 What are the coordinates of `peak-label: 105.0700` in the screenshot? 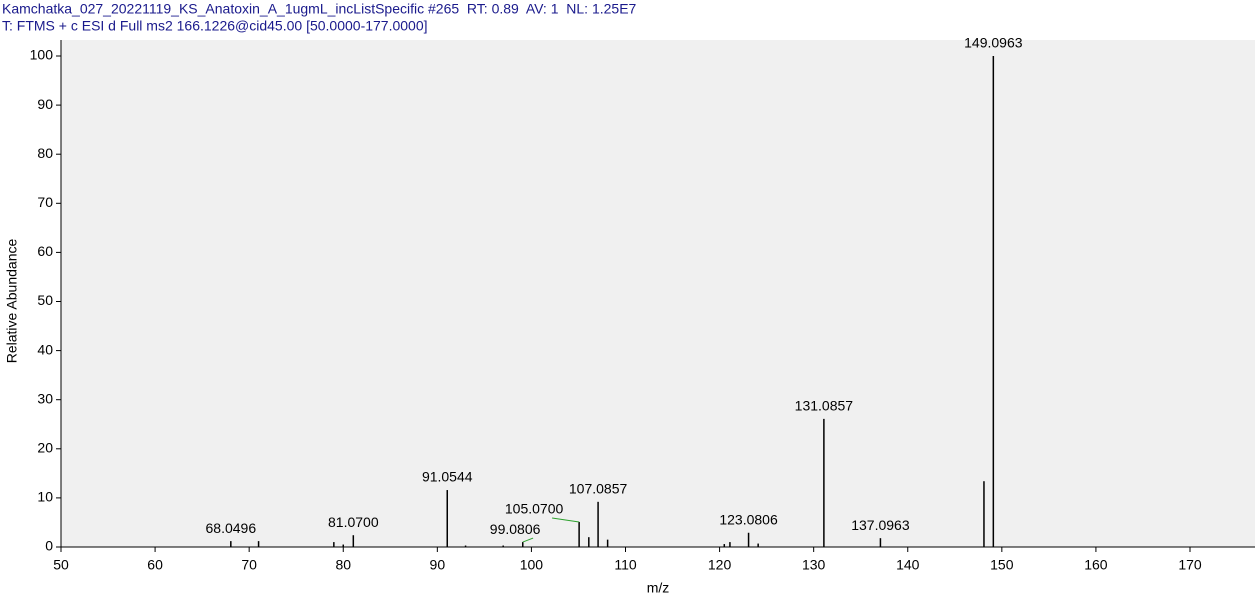 It's located at (534, 509).